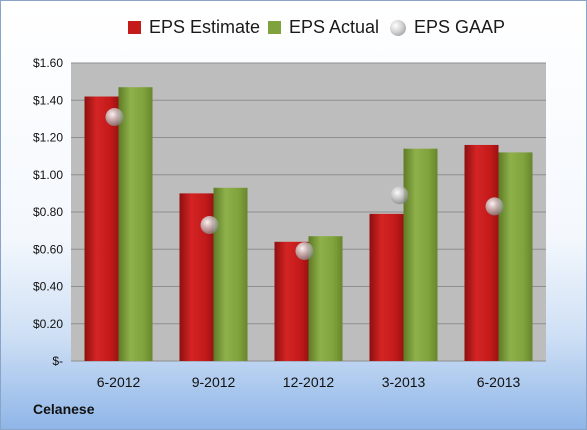  Describe the element at coordinates (48, 175) in the screenshot. I see `y-tick-label: $1.00` at that location.